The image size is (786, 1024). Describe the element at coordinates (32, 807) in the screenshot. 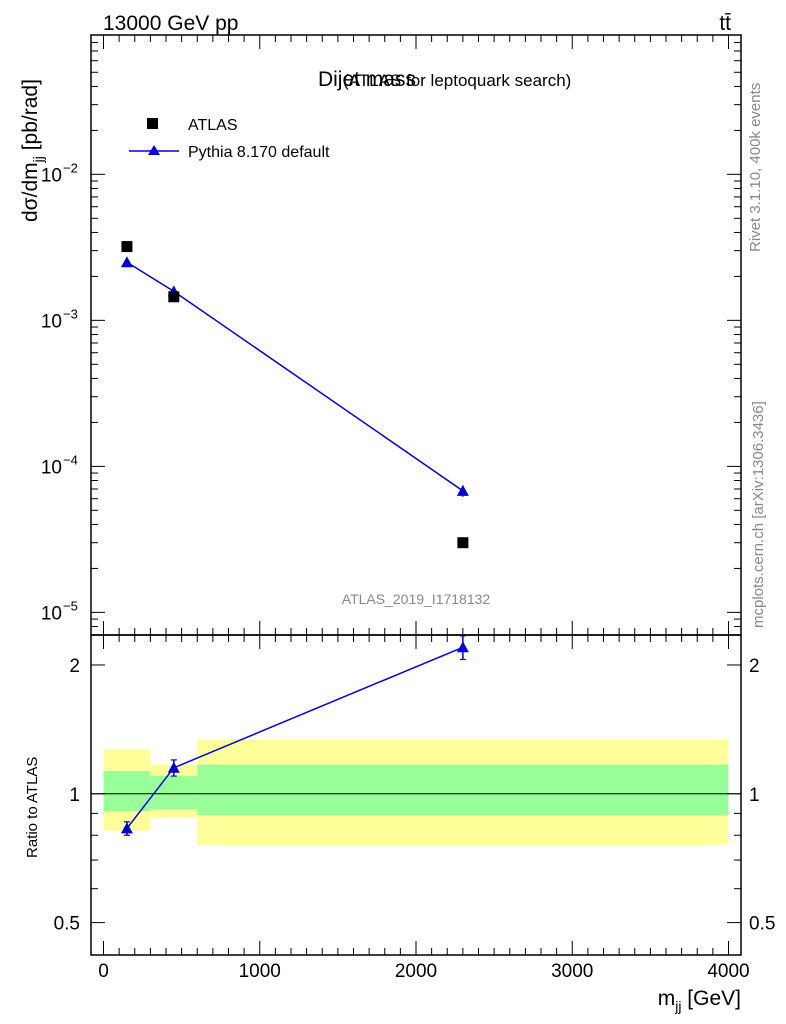

I see `ratio-y-axis-label: Ratio to ATLAS` at that location.